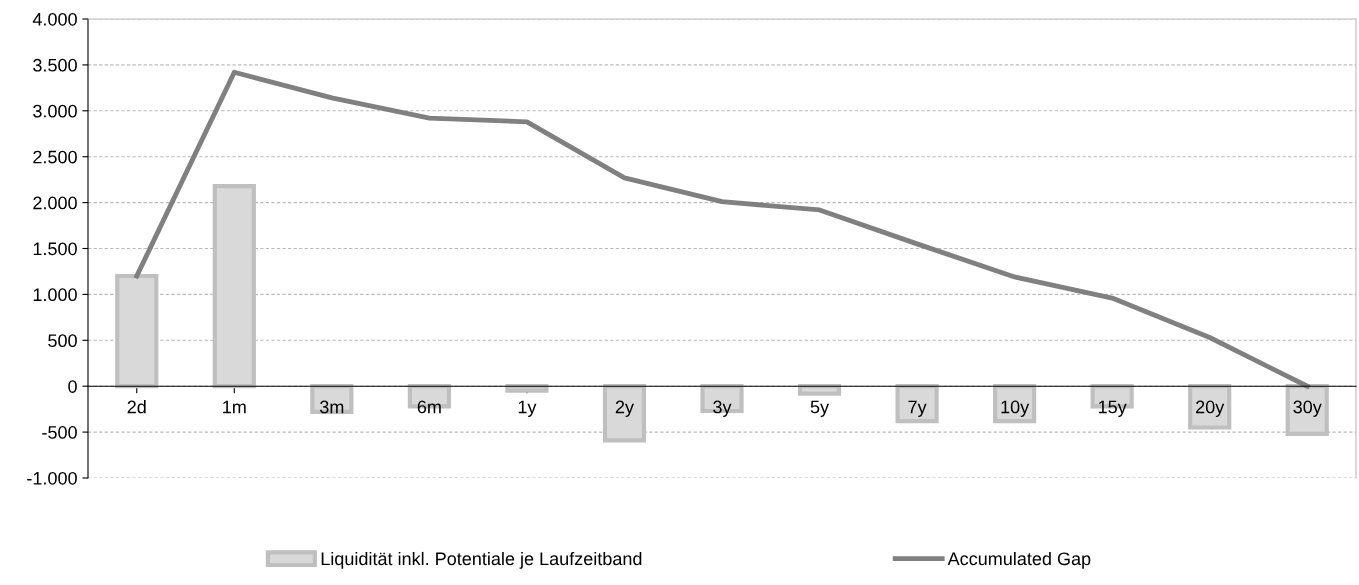 The height and width of the screenshot is (585, 1359). I want to click on x-tick-label: 7y, so click(917, 408).